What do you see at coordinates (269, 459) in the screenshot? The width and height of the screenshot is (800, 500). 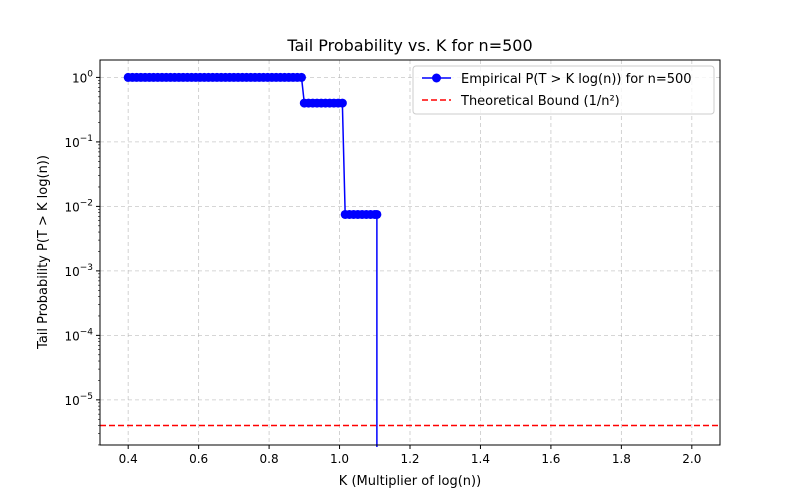 I see `x-tick-label: 0.8` at bounding box center [269, 459].